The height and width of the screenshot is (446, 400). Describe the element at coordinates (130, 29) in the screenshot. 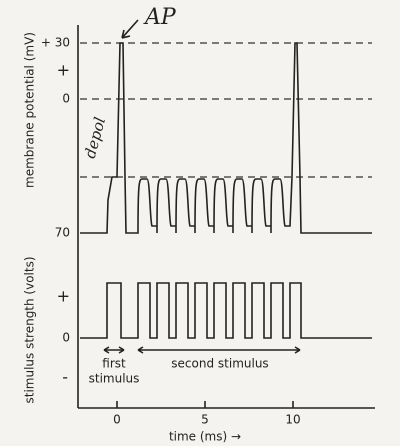

I see `ap-arrow` at that location.